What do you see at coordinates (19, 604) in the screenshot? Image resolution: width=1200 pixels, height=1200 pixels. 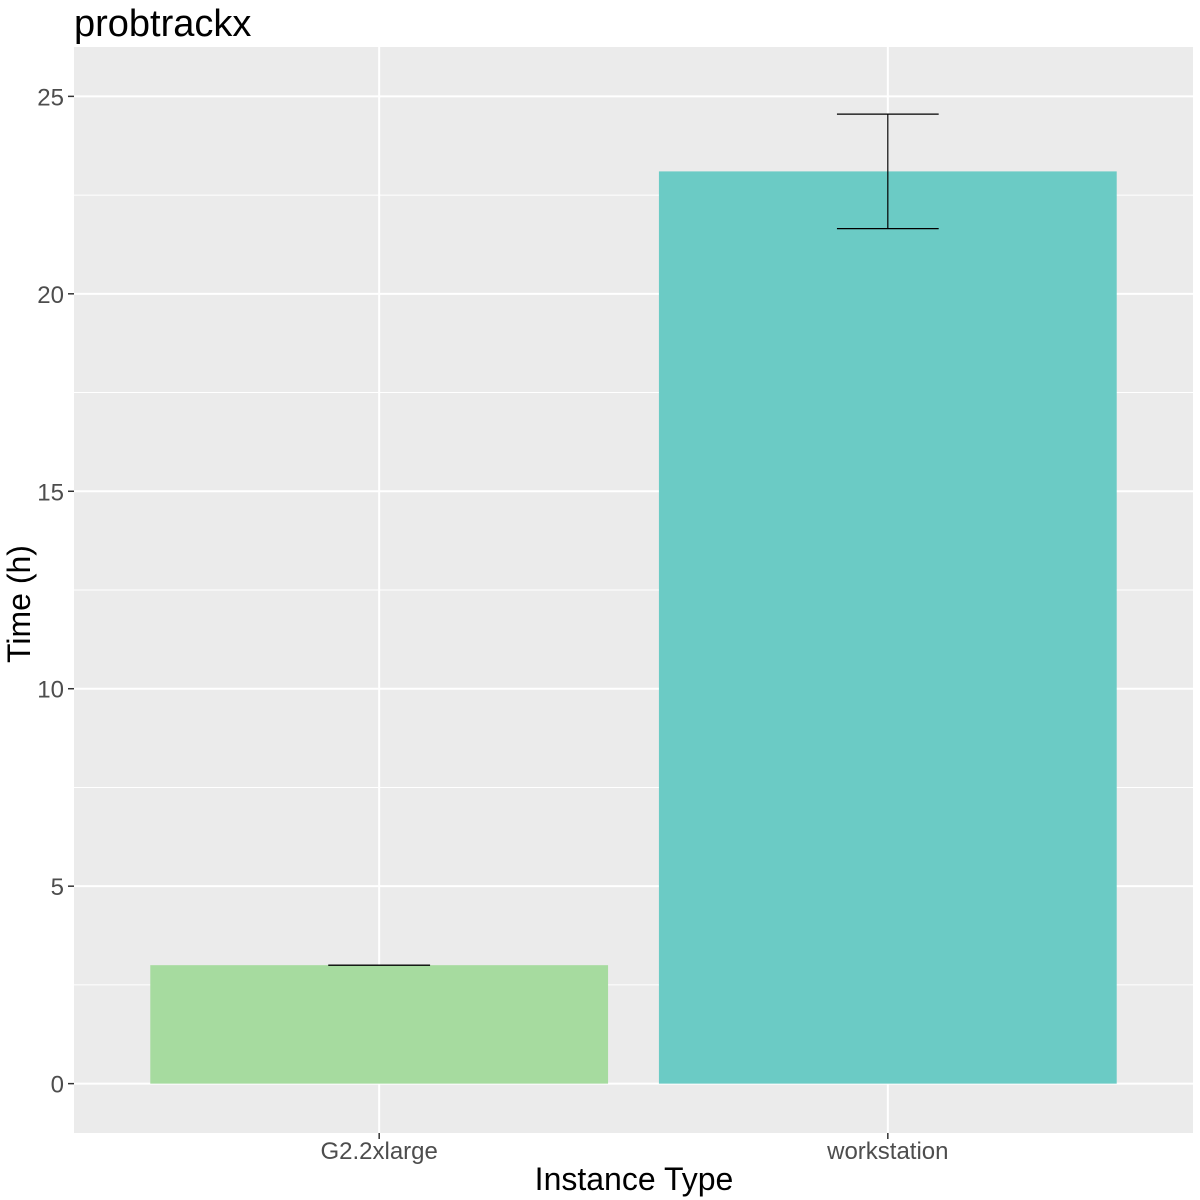 I see `y-axis-title: Time (h)` at bounding box center [19, 604].